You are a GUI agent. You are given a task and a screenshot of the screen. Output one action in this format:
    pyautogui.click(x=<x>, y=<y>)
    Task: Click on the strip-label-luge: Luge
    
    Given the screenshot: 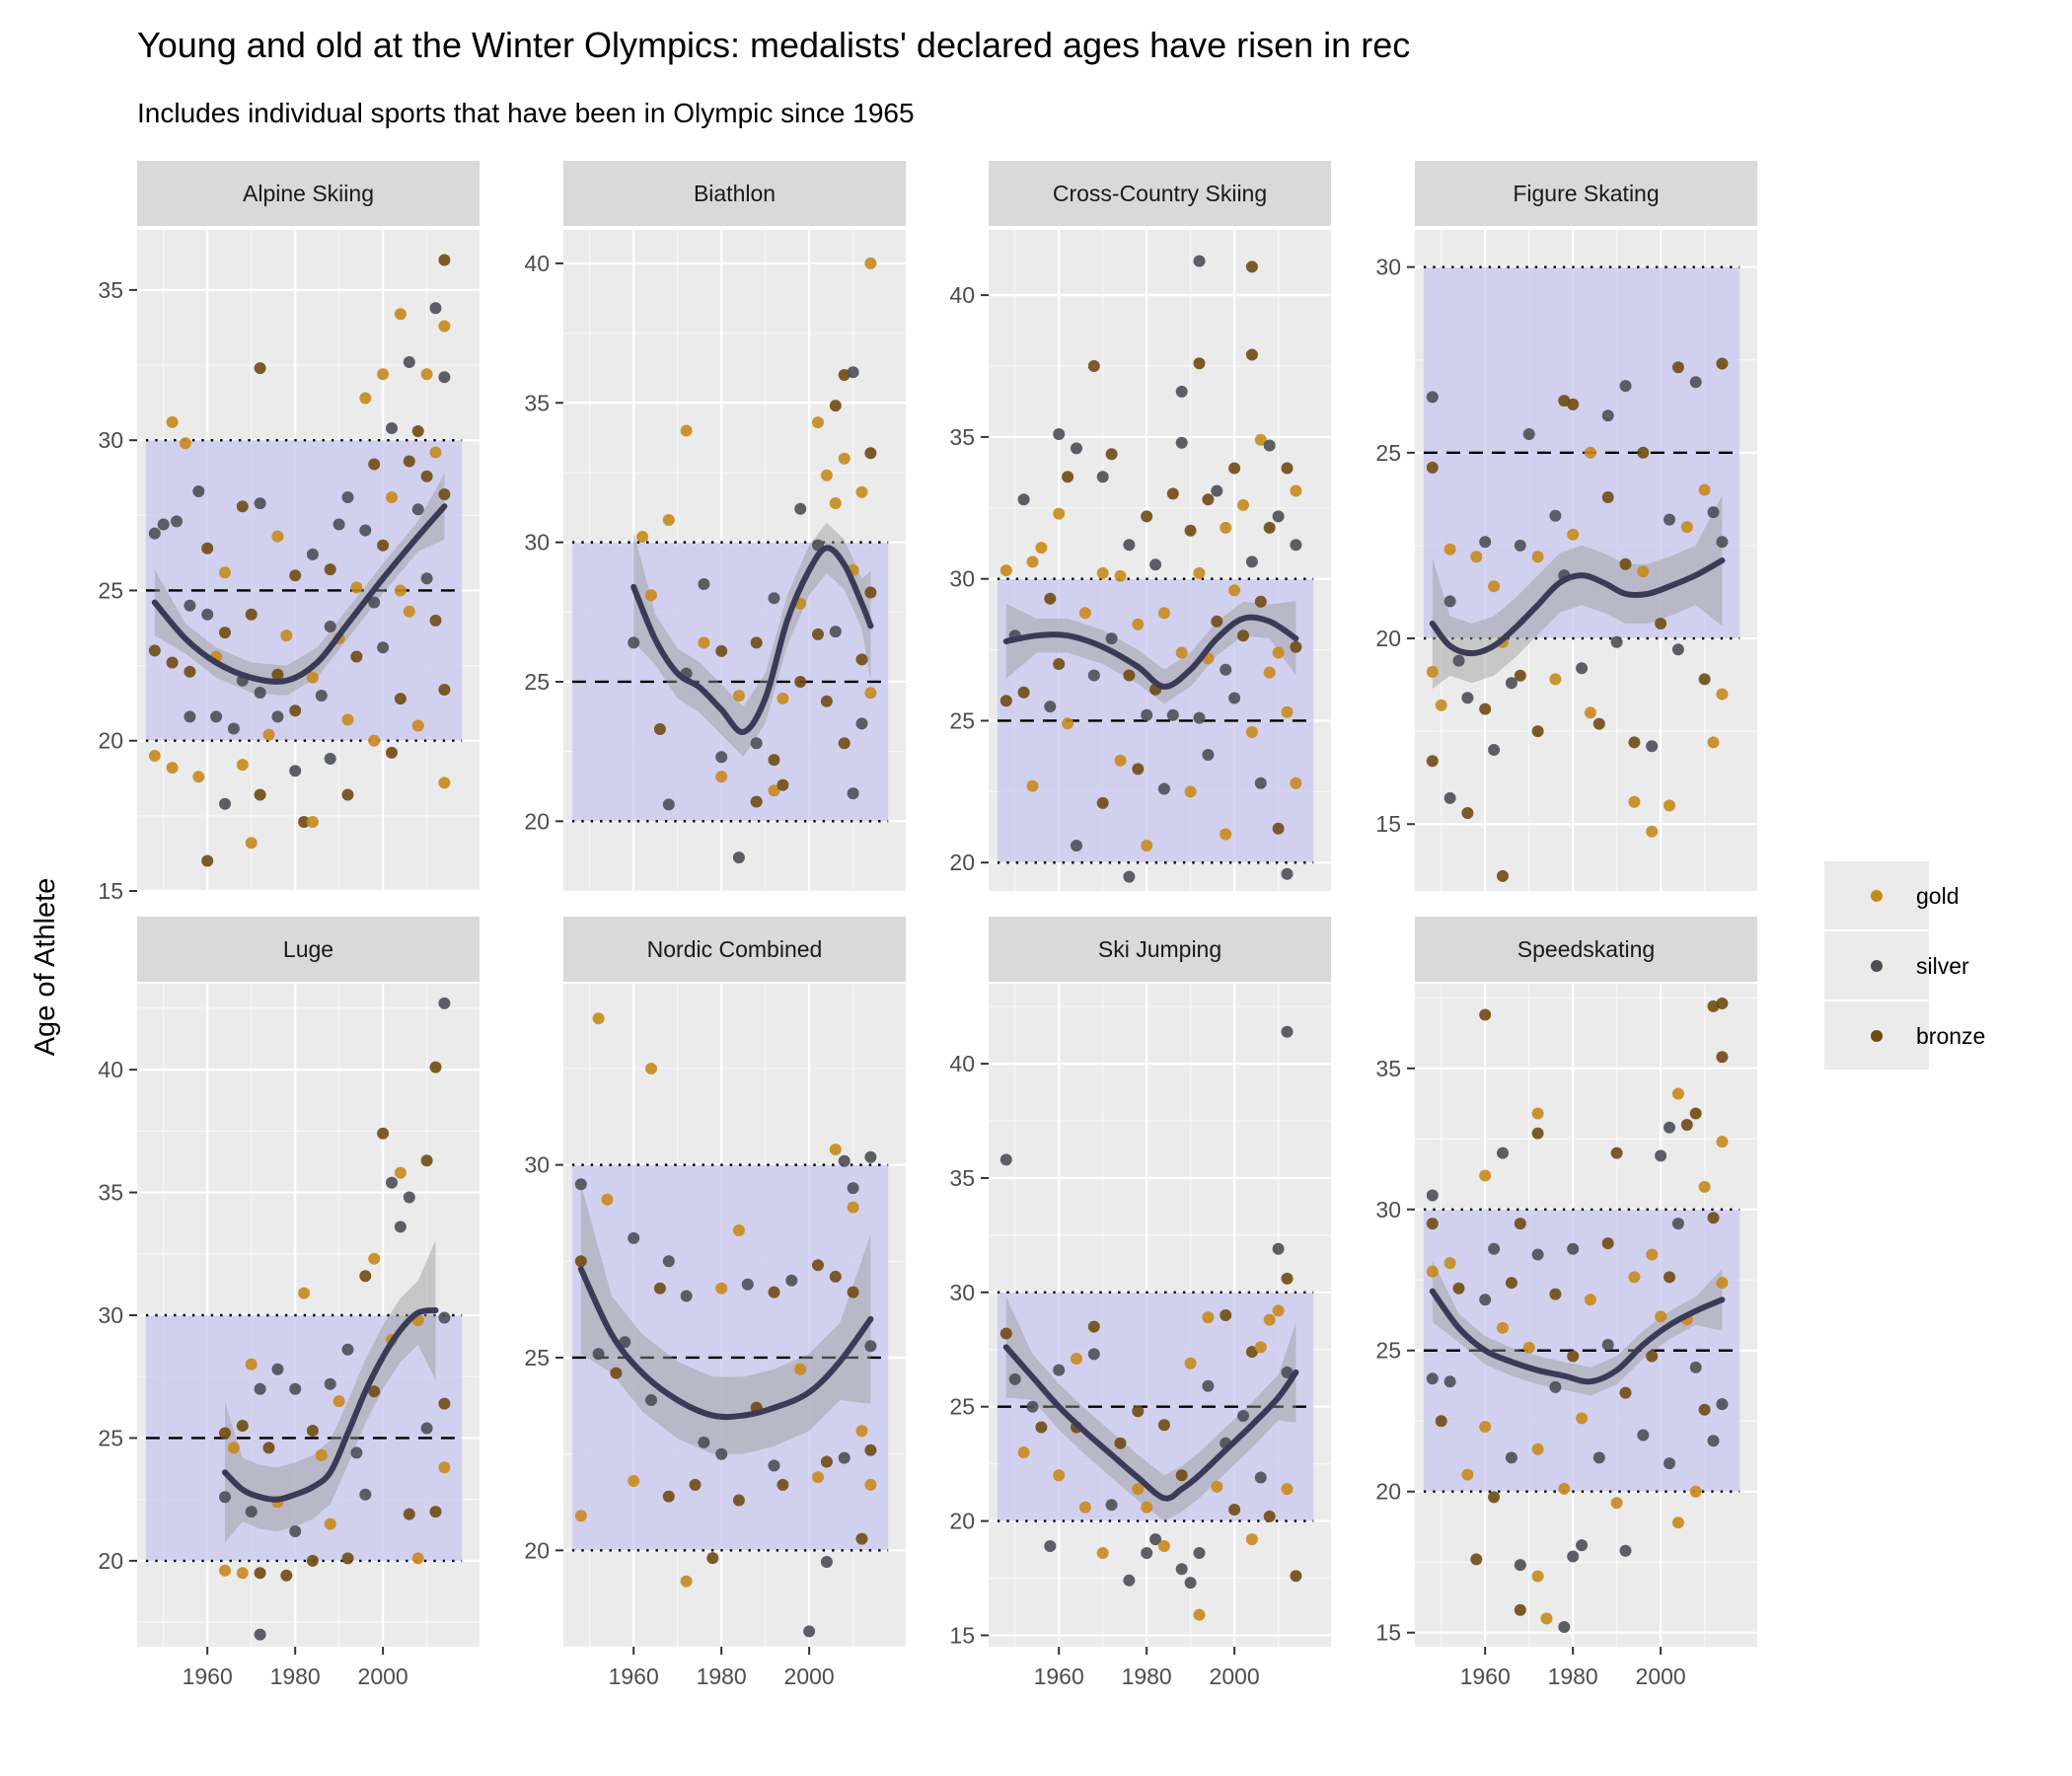 What is the action you would take?
    pyautogui.click(x=308, y=949)
    